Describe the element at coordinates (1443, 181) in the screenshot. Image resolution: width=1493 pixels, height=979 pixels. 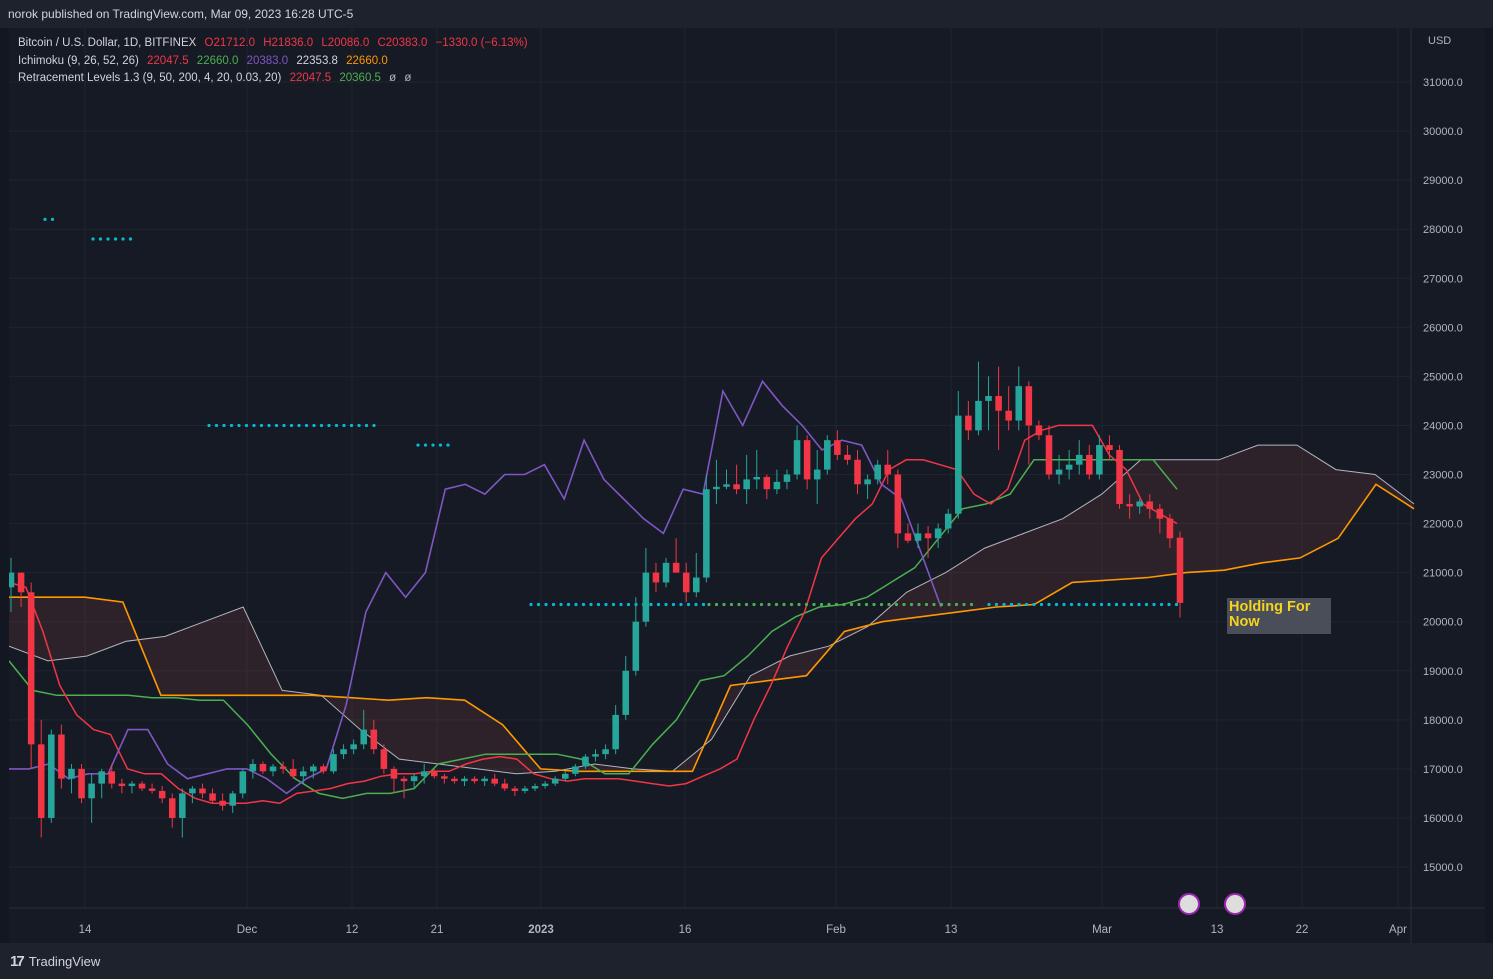
I see `y-tick-label: 29000.0` at that location.